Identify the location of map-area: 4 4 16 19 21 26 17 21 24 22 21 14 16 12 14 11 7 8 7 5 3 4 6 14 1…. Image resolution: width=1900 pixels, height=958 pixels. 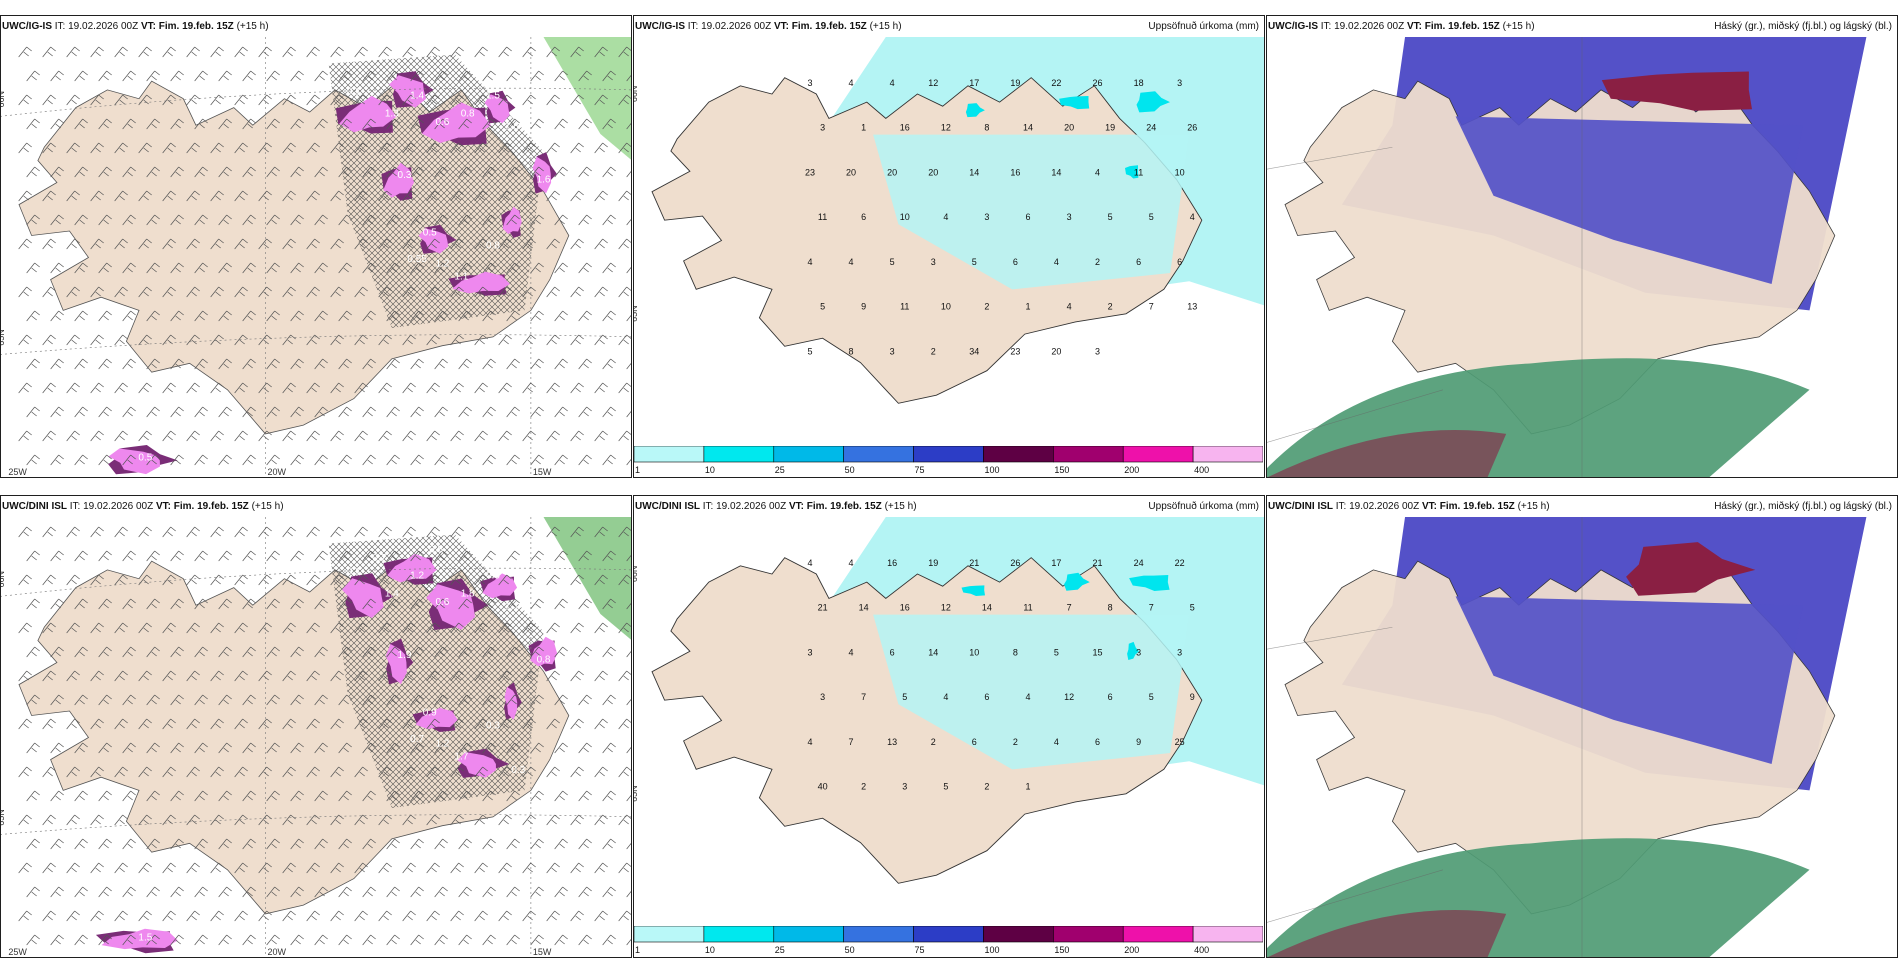
(949, 720).